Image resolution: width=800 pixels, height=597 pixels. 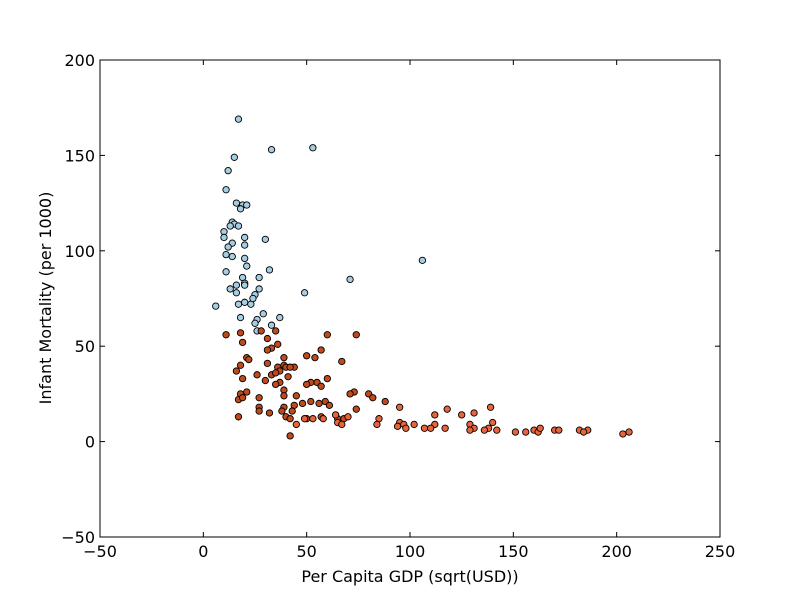 What do you see at coordinates (203, 551) in the screenshot?
I see `x-tick-label: 0` at bounding box center [203, 551].